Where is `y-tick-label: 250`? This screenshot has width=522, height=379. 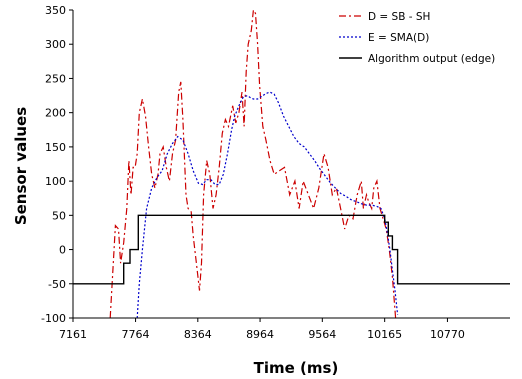
y-tick-label: 250 is located at coordinates (55, 78).